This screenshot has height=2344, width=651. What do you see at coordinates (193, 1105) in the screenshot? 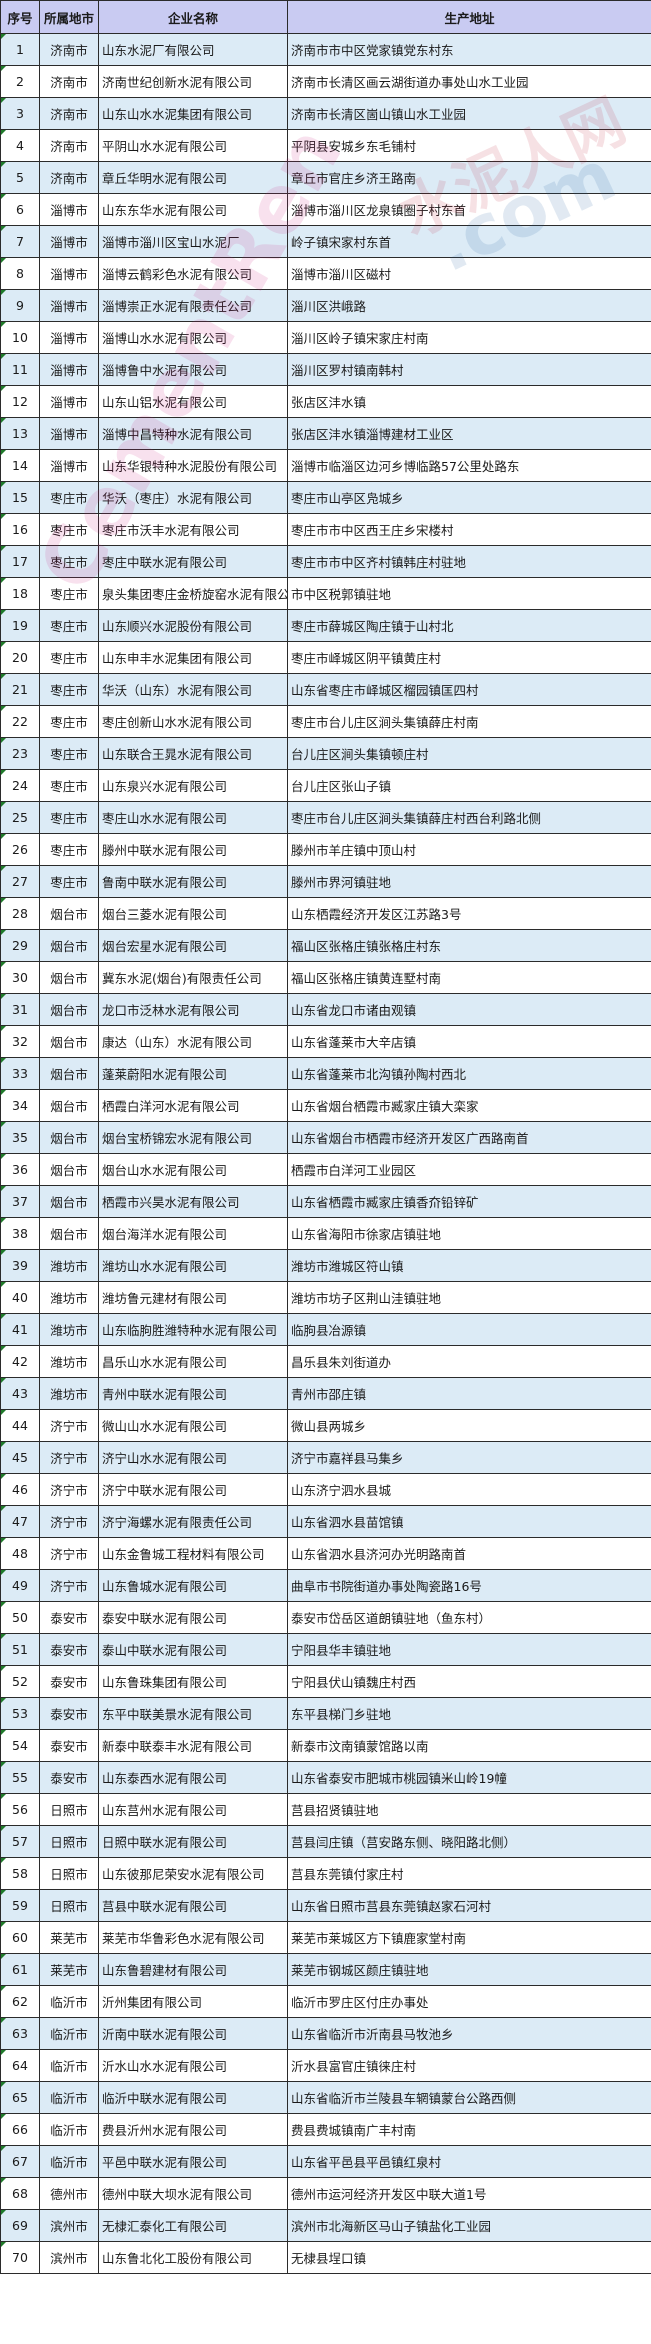
I see `row-company-name: 栖霞白洋河水泥有限公司` at bounding box center [193, 1105].